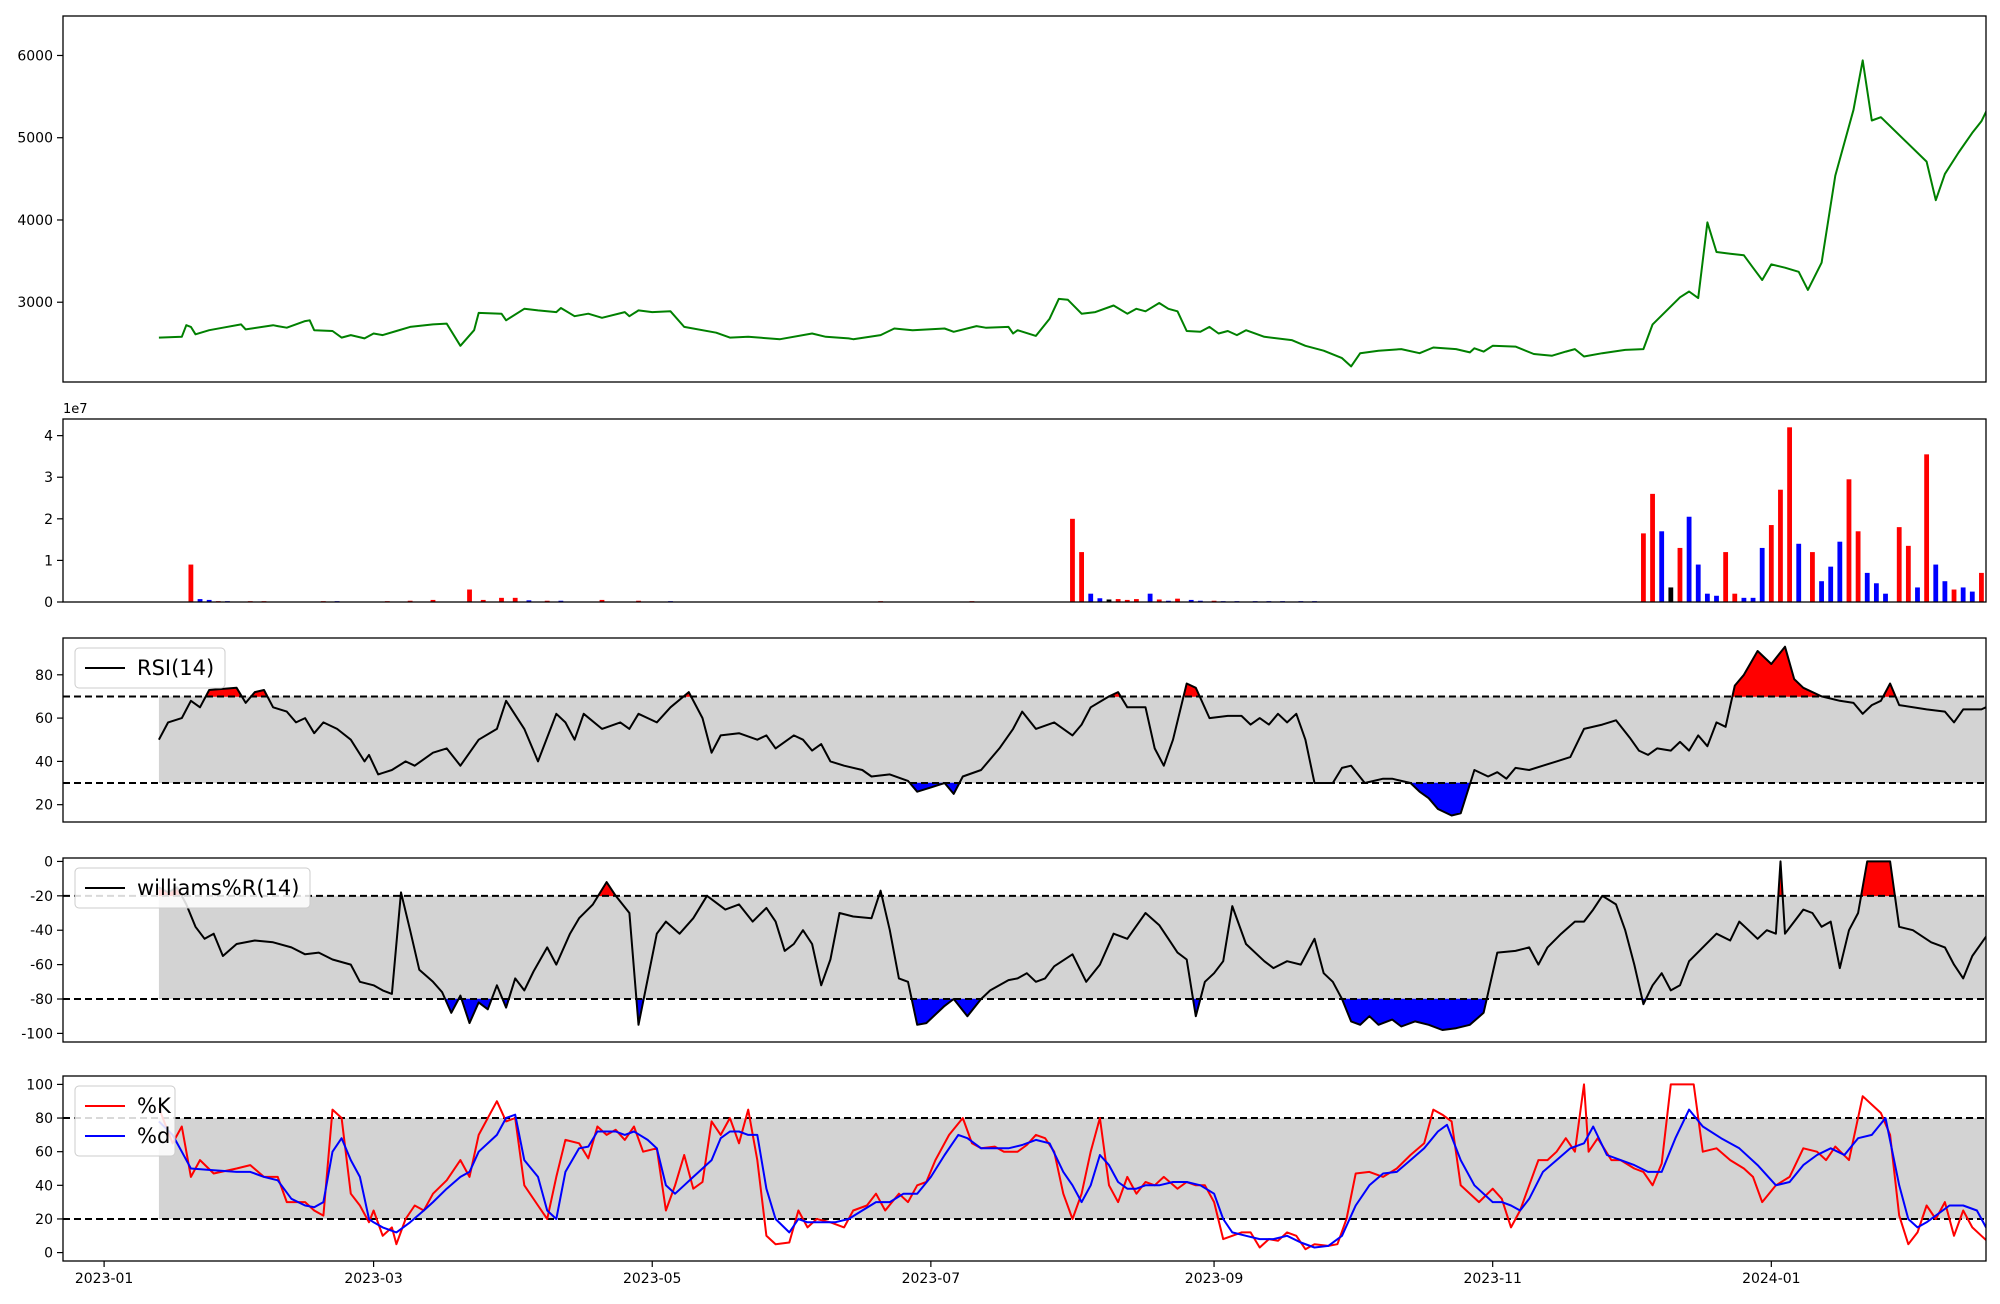  I want to click on williams-frame, so click(1024, 950).